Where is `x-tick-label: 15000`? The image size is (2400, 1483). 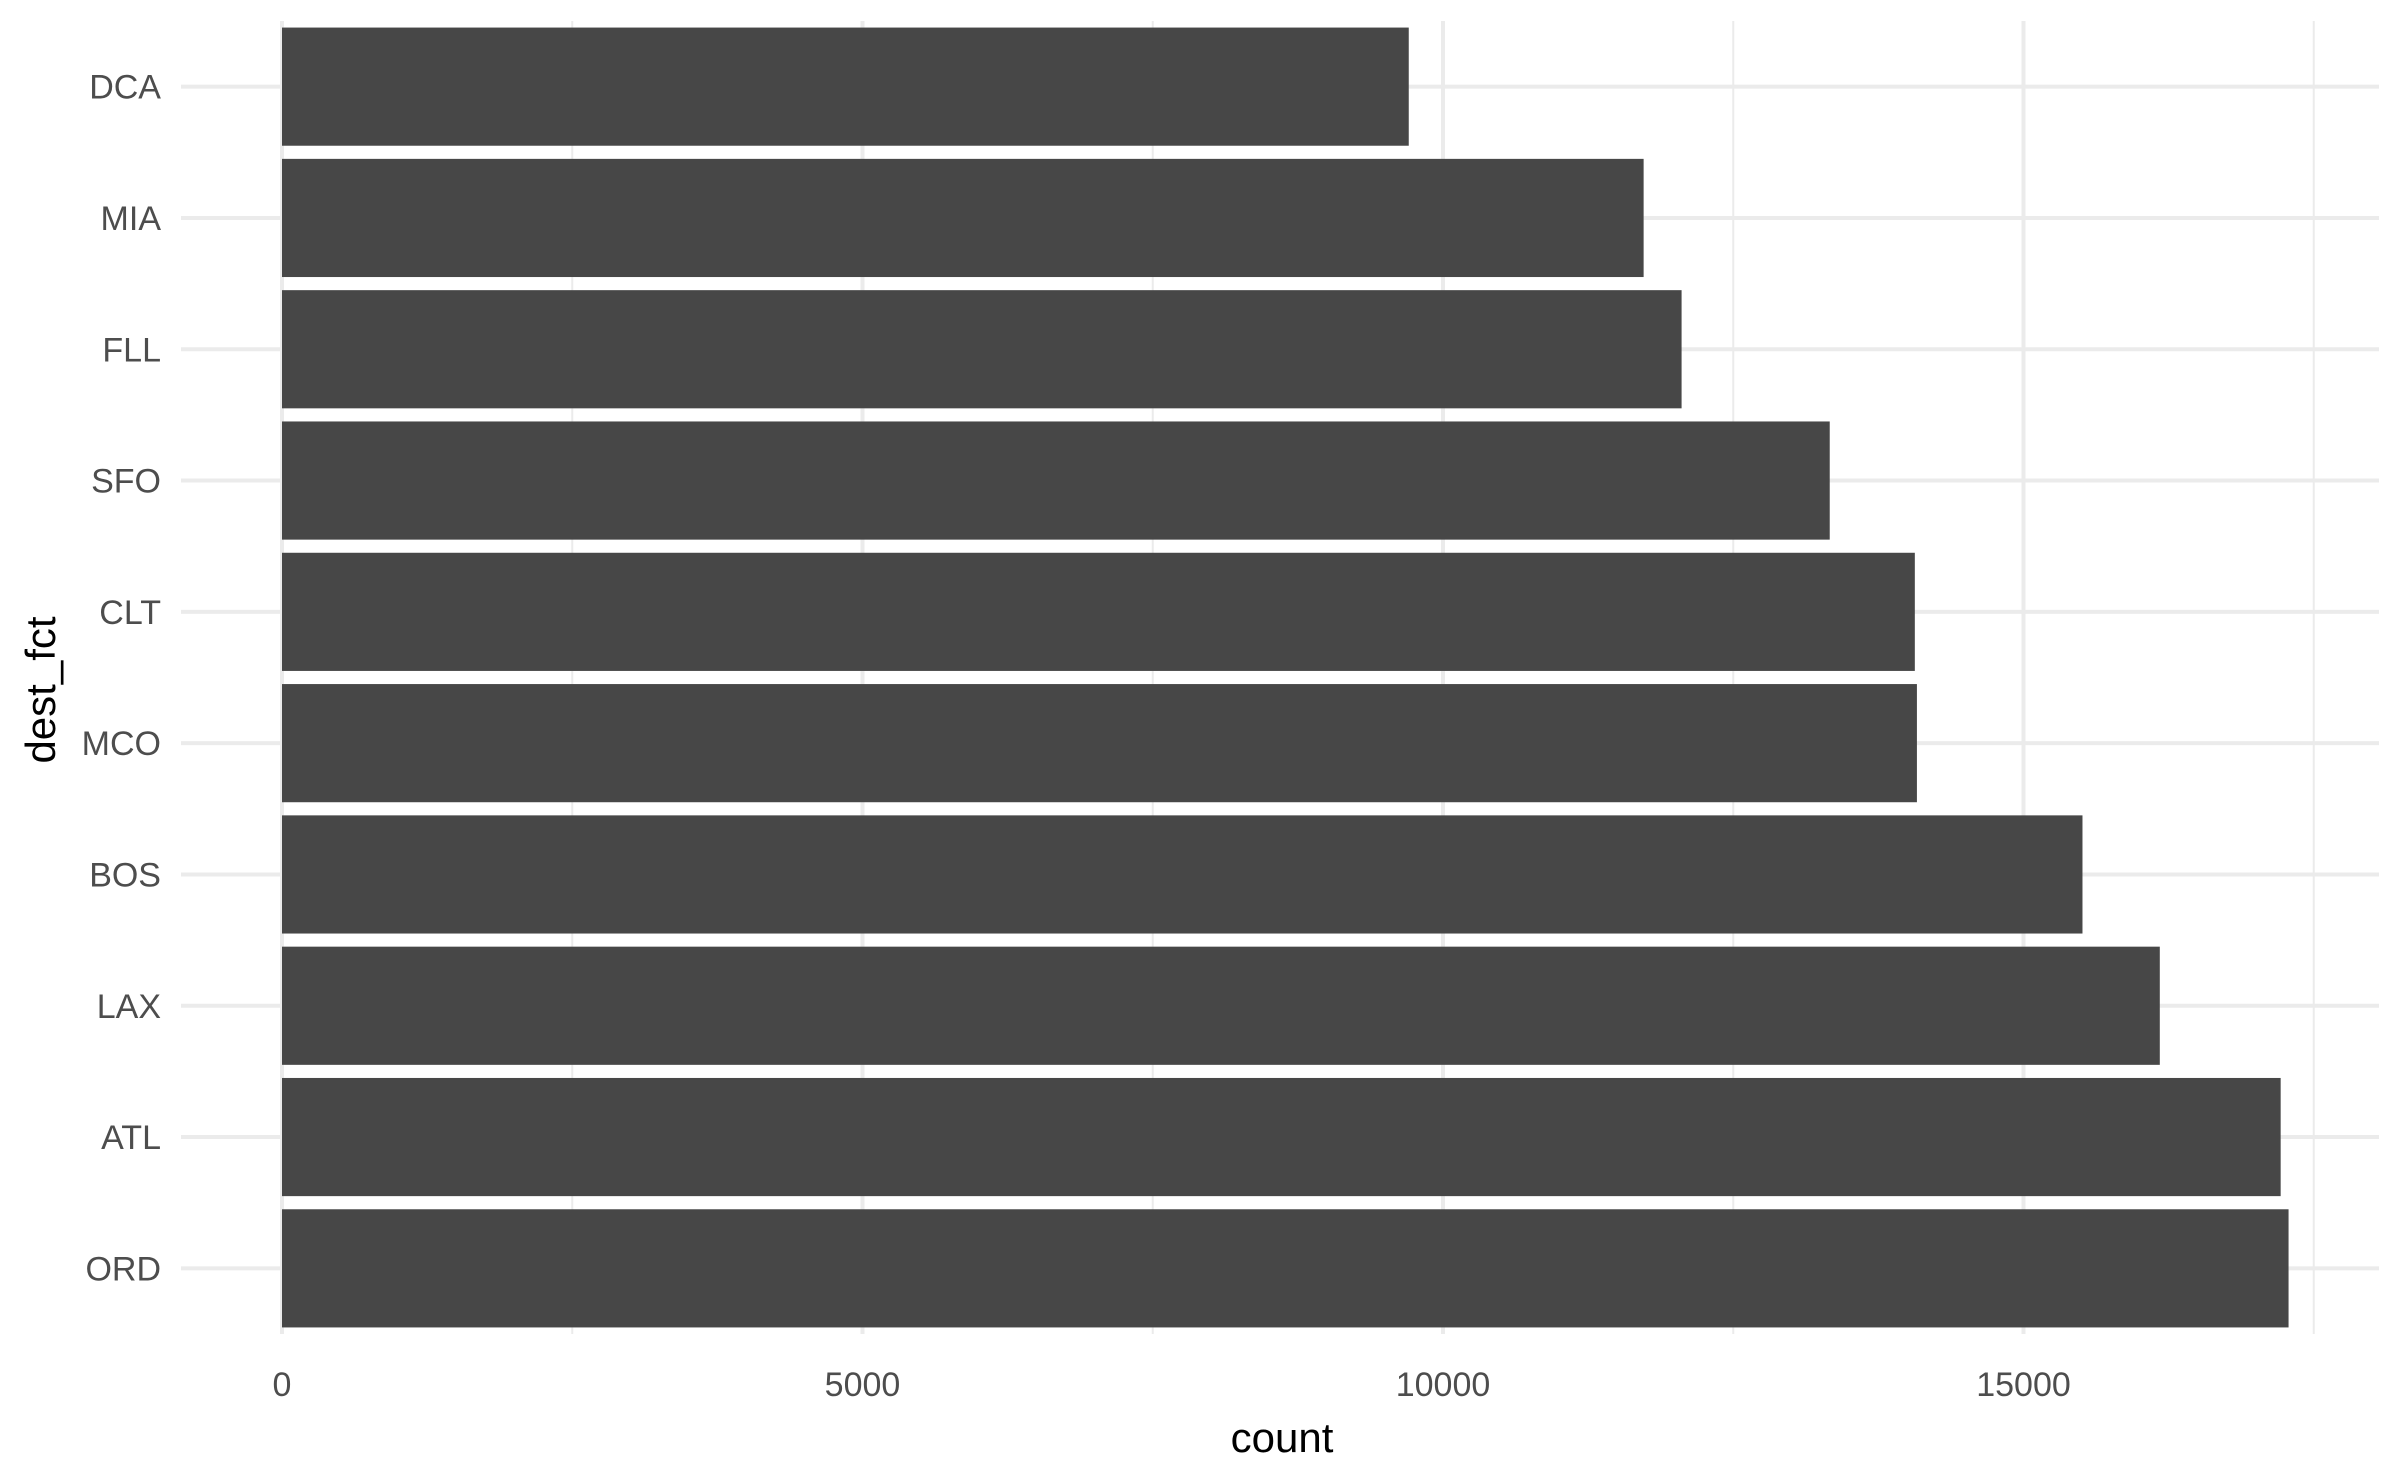 x-tick-label: 15000 is located at coordinates (2023, 1385).